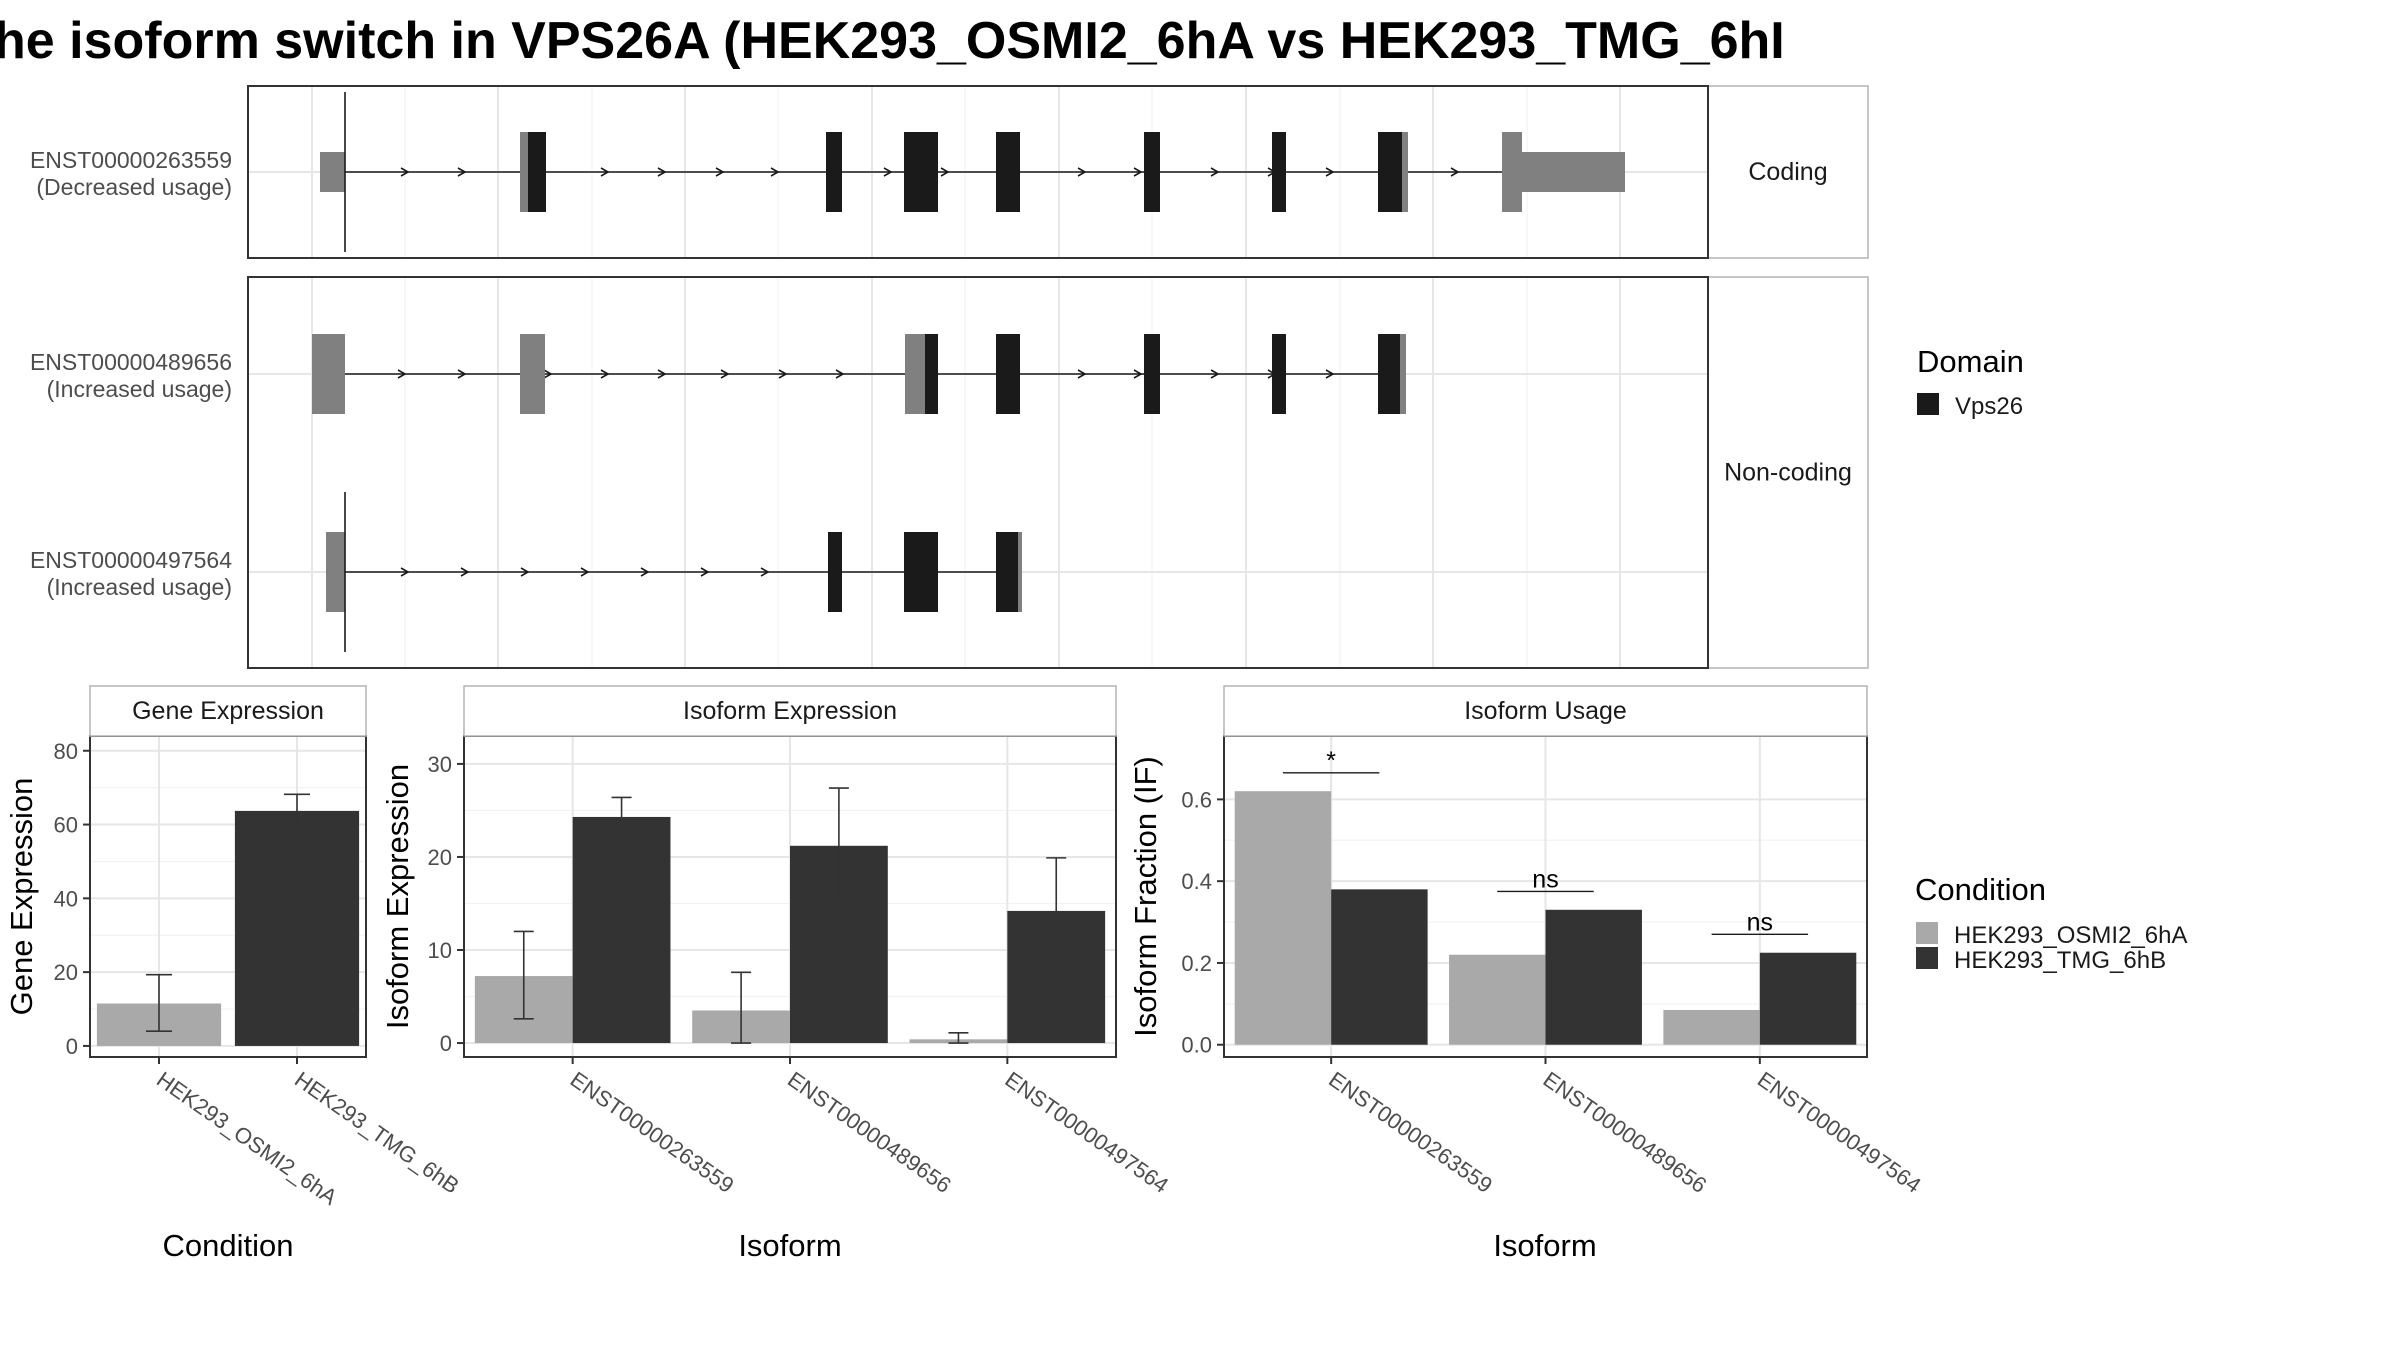  Describe the element at coordinates (131, 560) in the screenshot. I see `transcript-id-label: ENST00000497564` at that location.